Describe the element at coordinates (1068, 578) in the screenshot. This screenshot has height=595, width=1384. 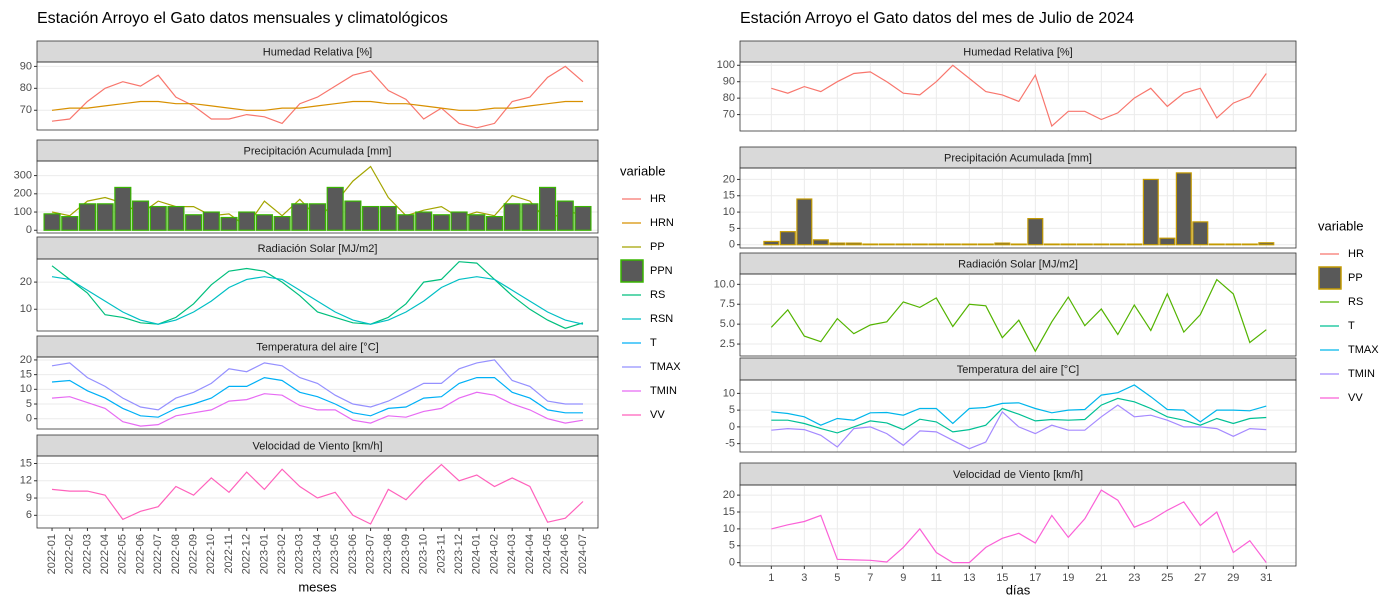
I see `x-tick-label: 19` at that location.